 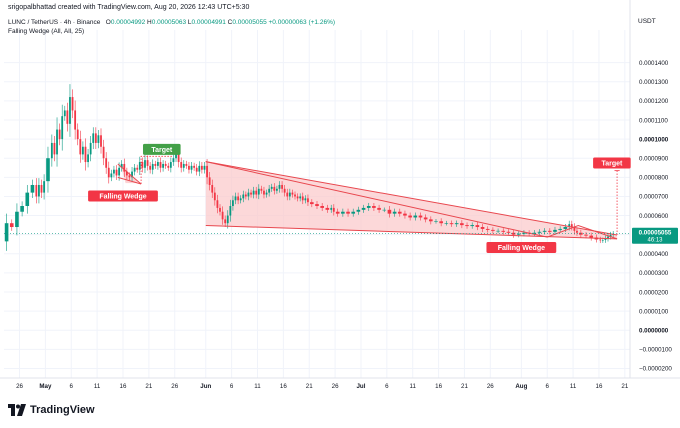 I want to click on tradingview-footer: TradingView, so click(x=51, y=410).